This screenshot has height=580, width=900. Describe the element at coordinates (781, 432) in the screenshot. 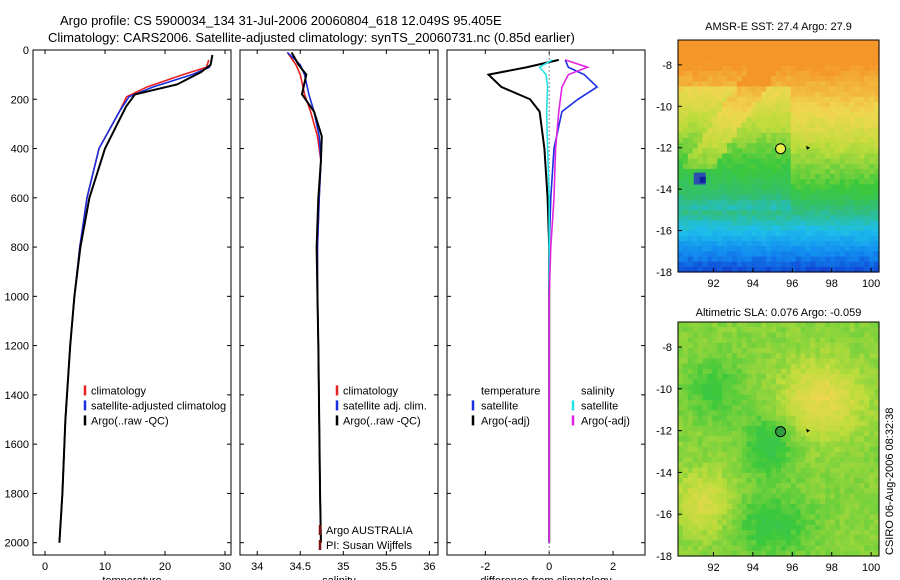

I see `argo-float-marker` at that location.